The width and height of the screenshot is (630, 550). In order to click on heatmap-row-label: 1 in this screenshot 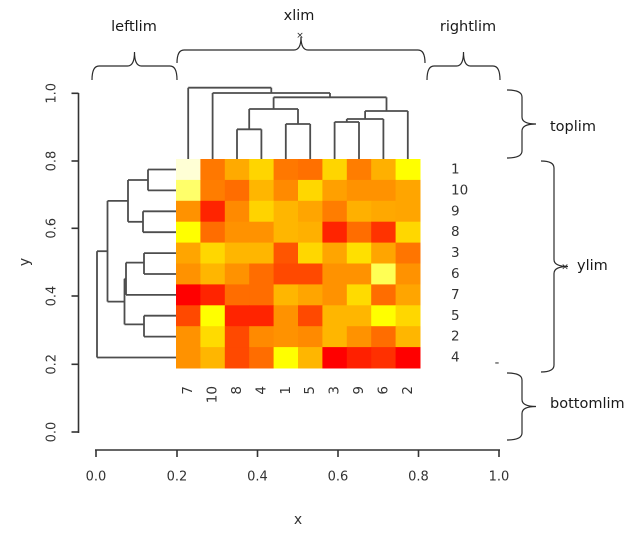, I will do `click(455, 169)`.